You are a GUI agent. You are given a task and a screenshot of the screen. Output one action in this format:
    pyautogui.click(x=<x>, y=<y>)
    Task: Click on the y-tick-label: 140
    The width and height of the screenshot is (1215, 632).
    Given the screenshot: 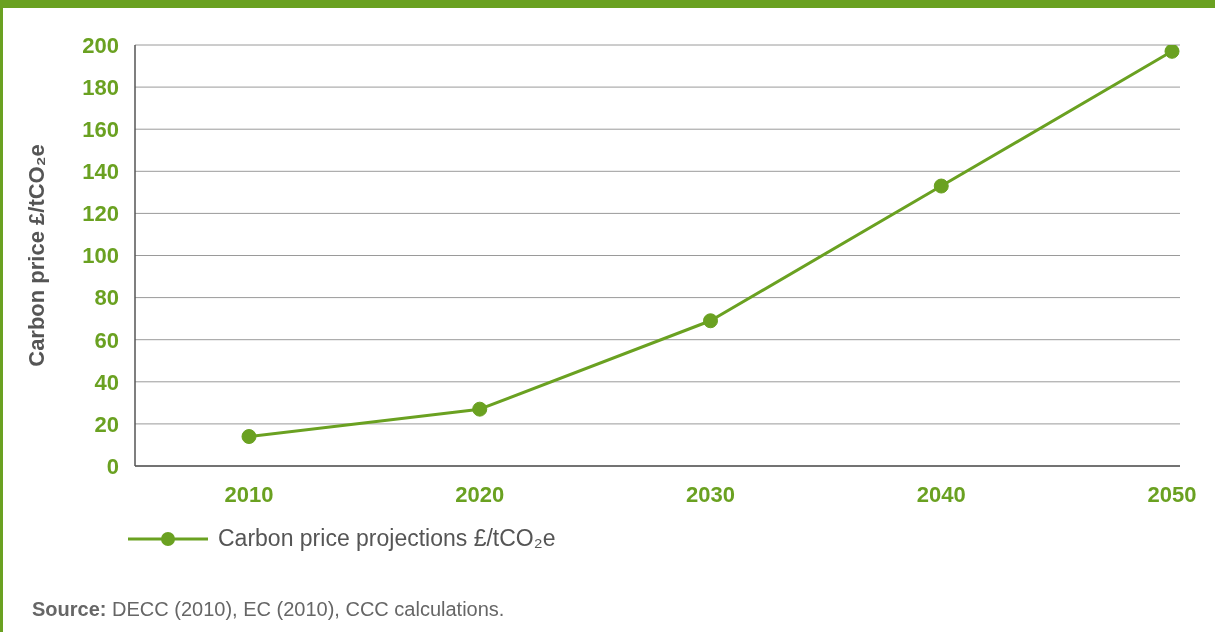 What is the action you would take?
    pyautogui.click(x=100, y=172)
    